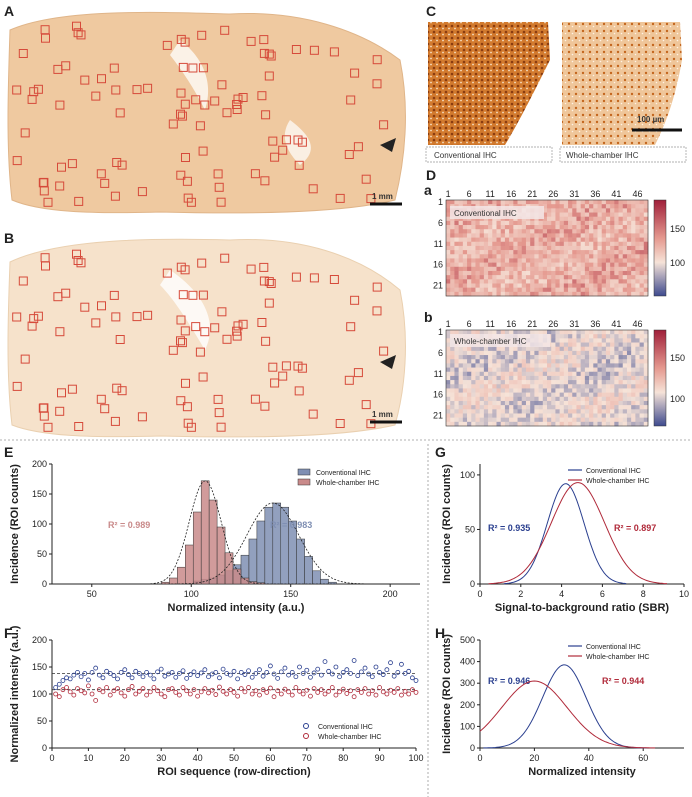 This screenshot has height=797, width=692. What do you see at coordinates (415, 758) in the screenshot?
I see `x-tick-label: 100` at bounding box center [415, 758].